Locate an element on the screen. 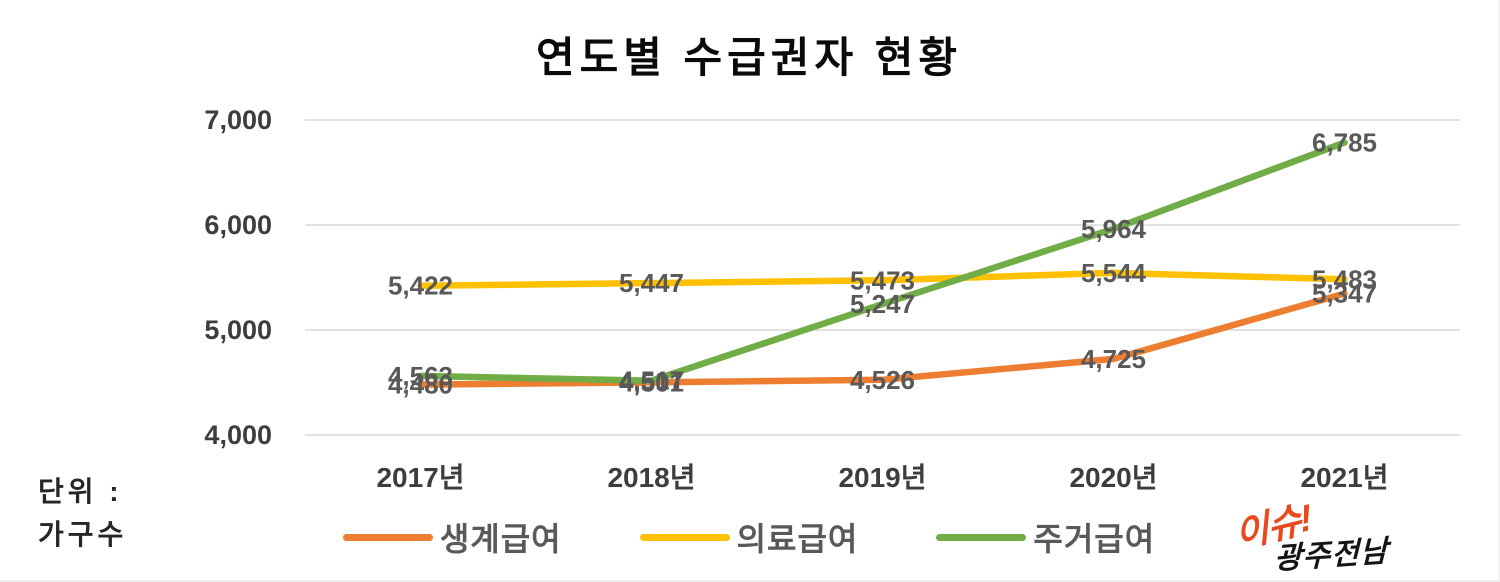 This screenshot has height=582, width=1500. y-tick-label-3: 7,000 is located at coordinates (238, 120).